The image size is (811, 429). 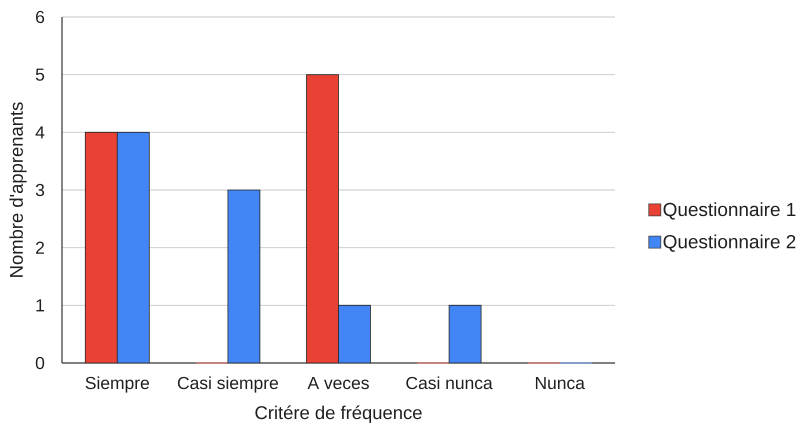 What do you see at coordinates (730, 243) in the screenshot?
I see `legend-label: Questionnaire 2` at bounding box center [730, 243].